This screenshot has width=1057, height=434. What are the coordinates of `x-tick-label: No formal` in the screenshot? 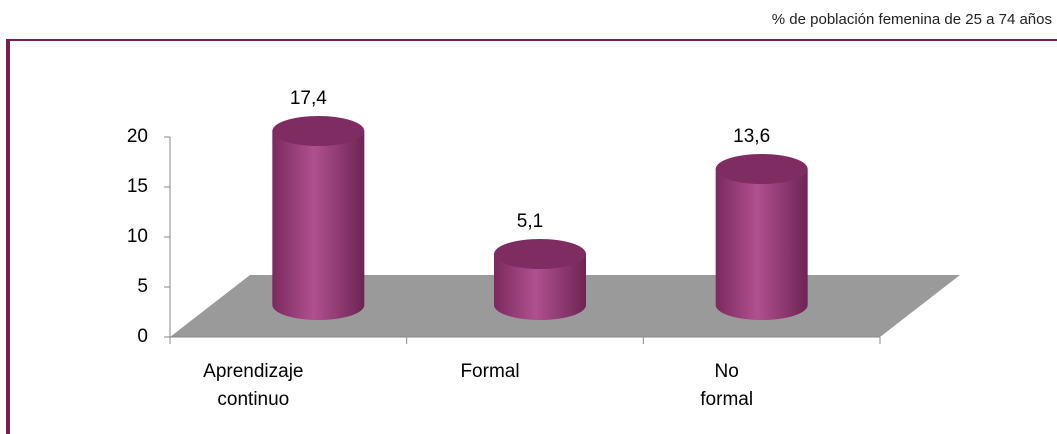 It's located at (726, 385).